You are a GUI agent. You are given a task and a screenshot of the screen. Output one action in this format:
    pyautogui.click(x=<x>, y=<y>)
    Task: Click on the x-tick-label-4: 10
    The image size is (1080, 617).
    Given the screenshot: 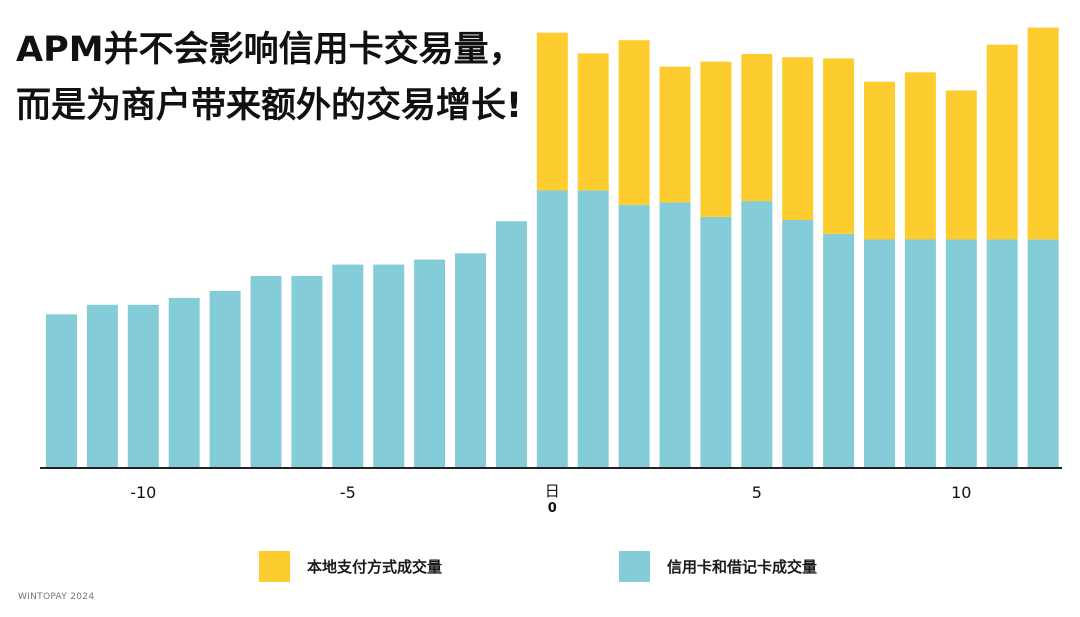 What is the action you would take?
    pyautogui.click(x=961, y=492)
    